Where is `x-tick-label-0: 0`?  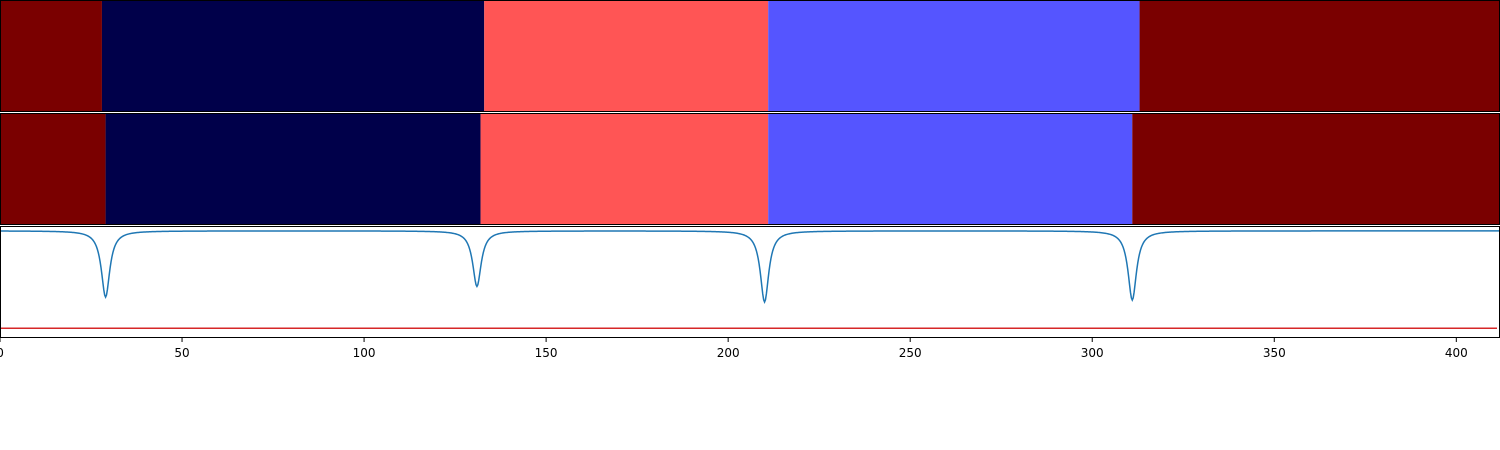
x-tick-label-0: 0 is located at coordinates (2, 353).